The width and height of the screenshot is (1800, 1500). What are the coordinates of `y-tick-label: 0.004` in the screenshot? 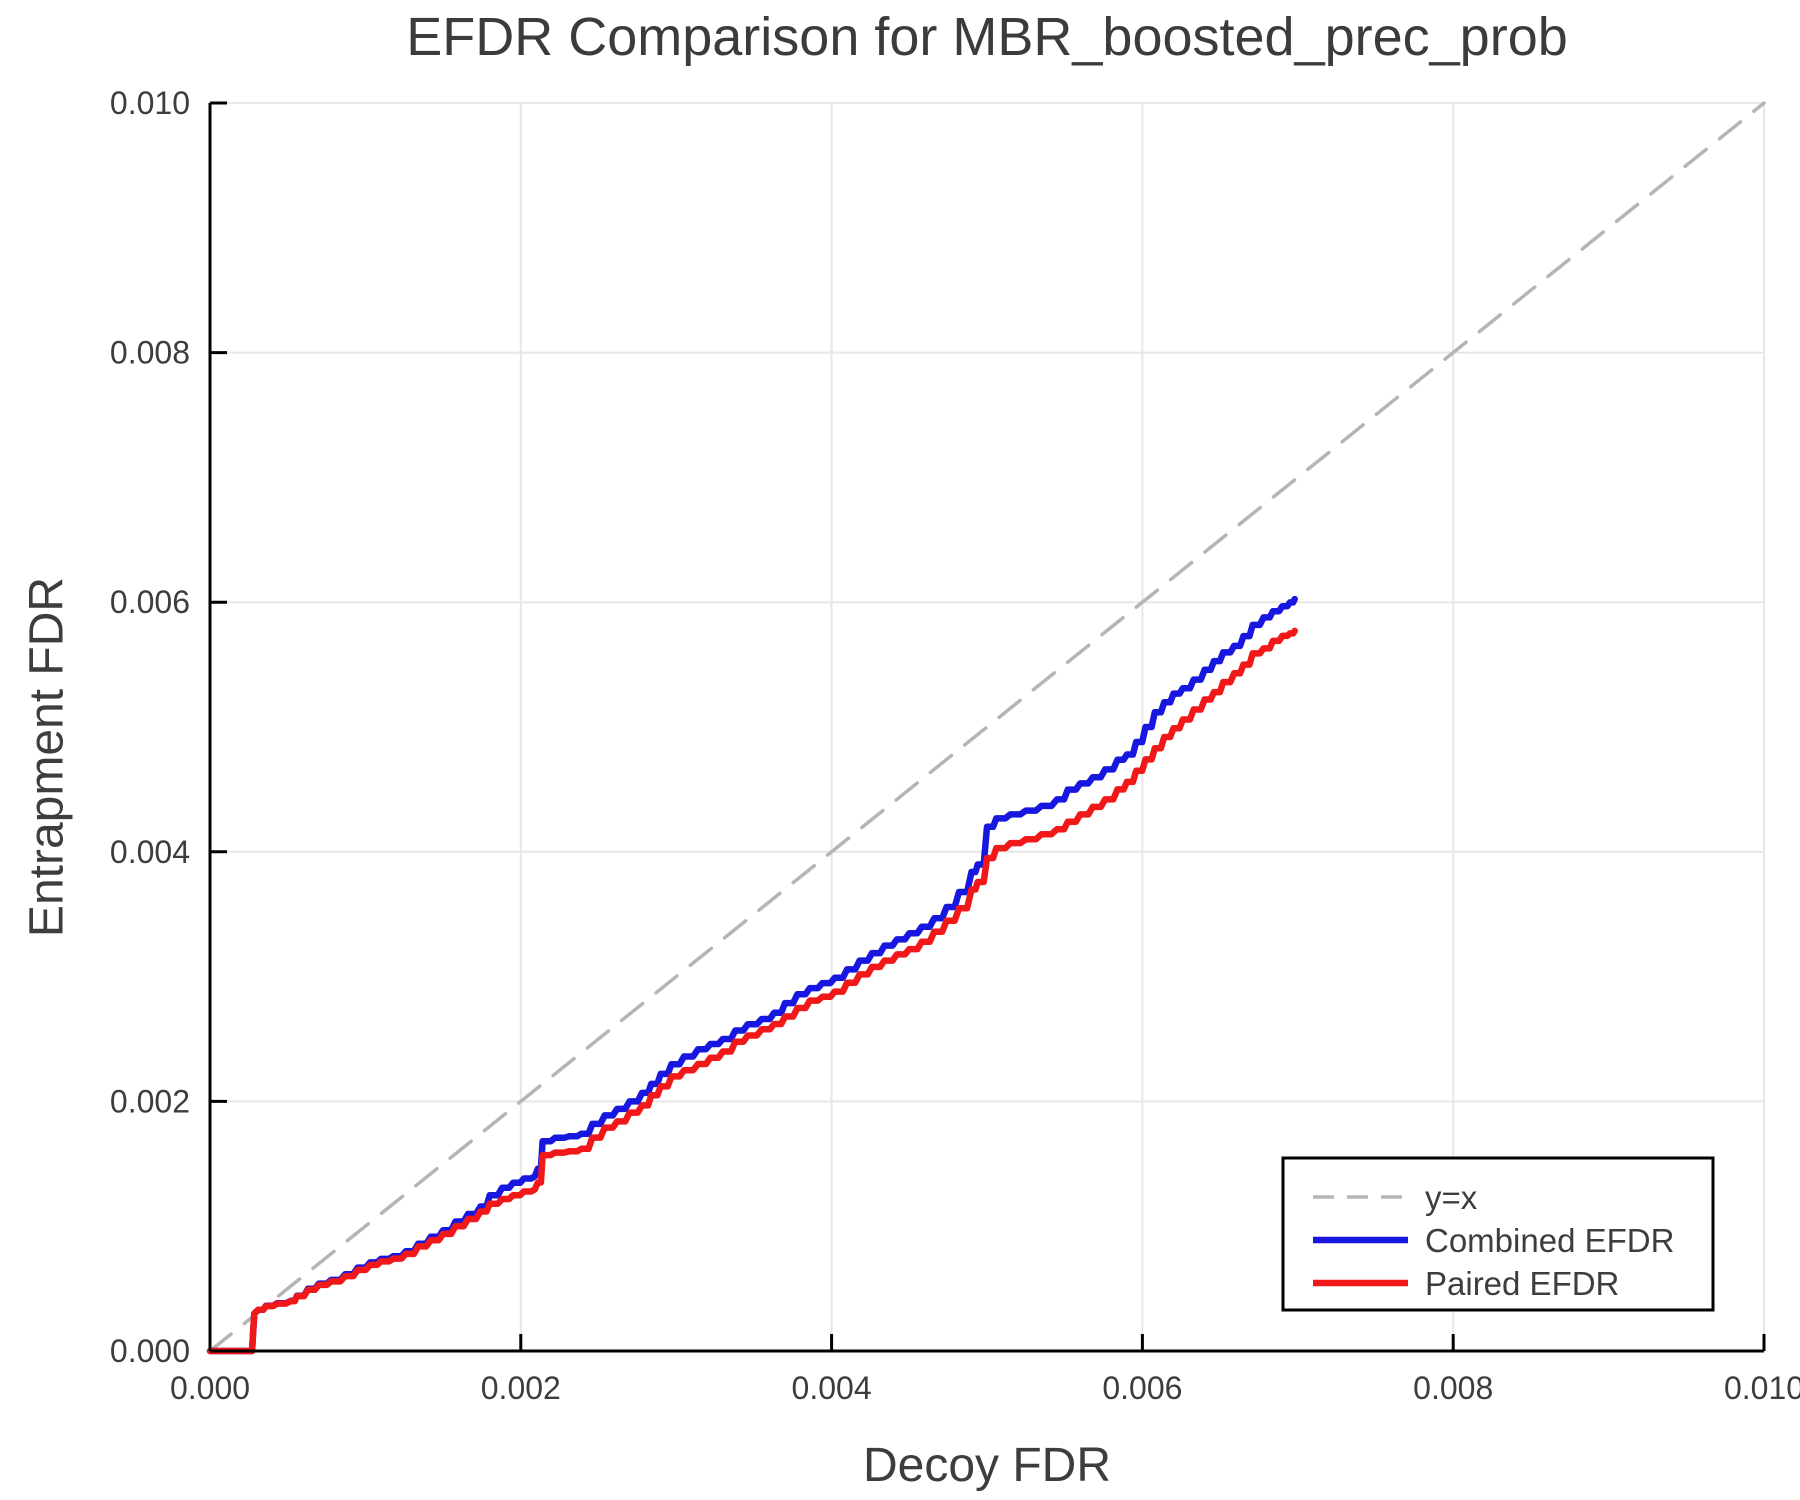 It's located at (150, 852).